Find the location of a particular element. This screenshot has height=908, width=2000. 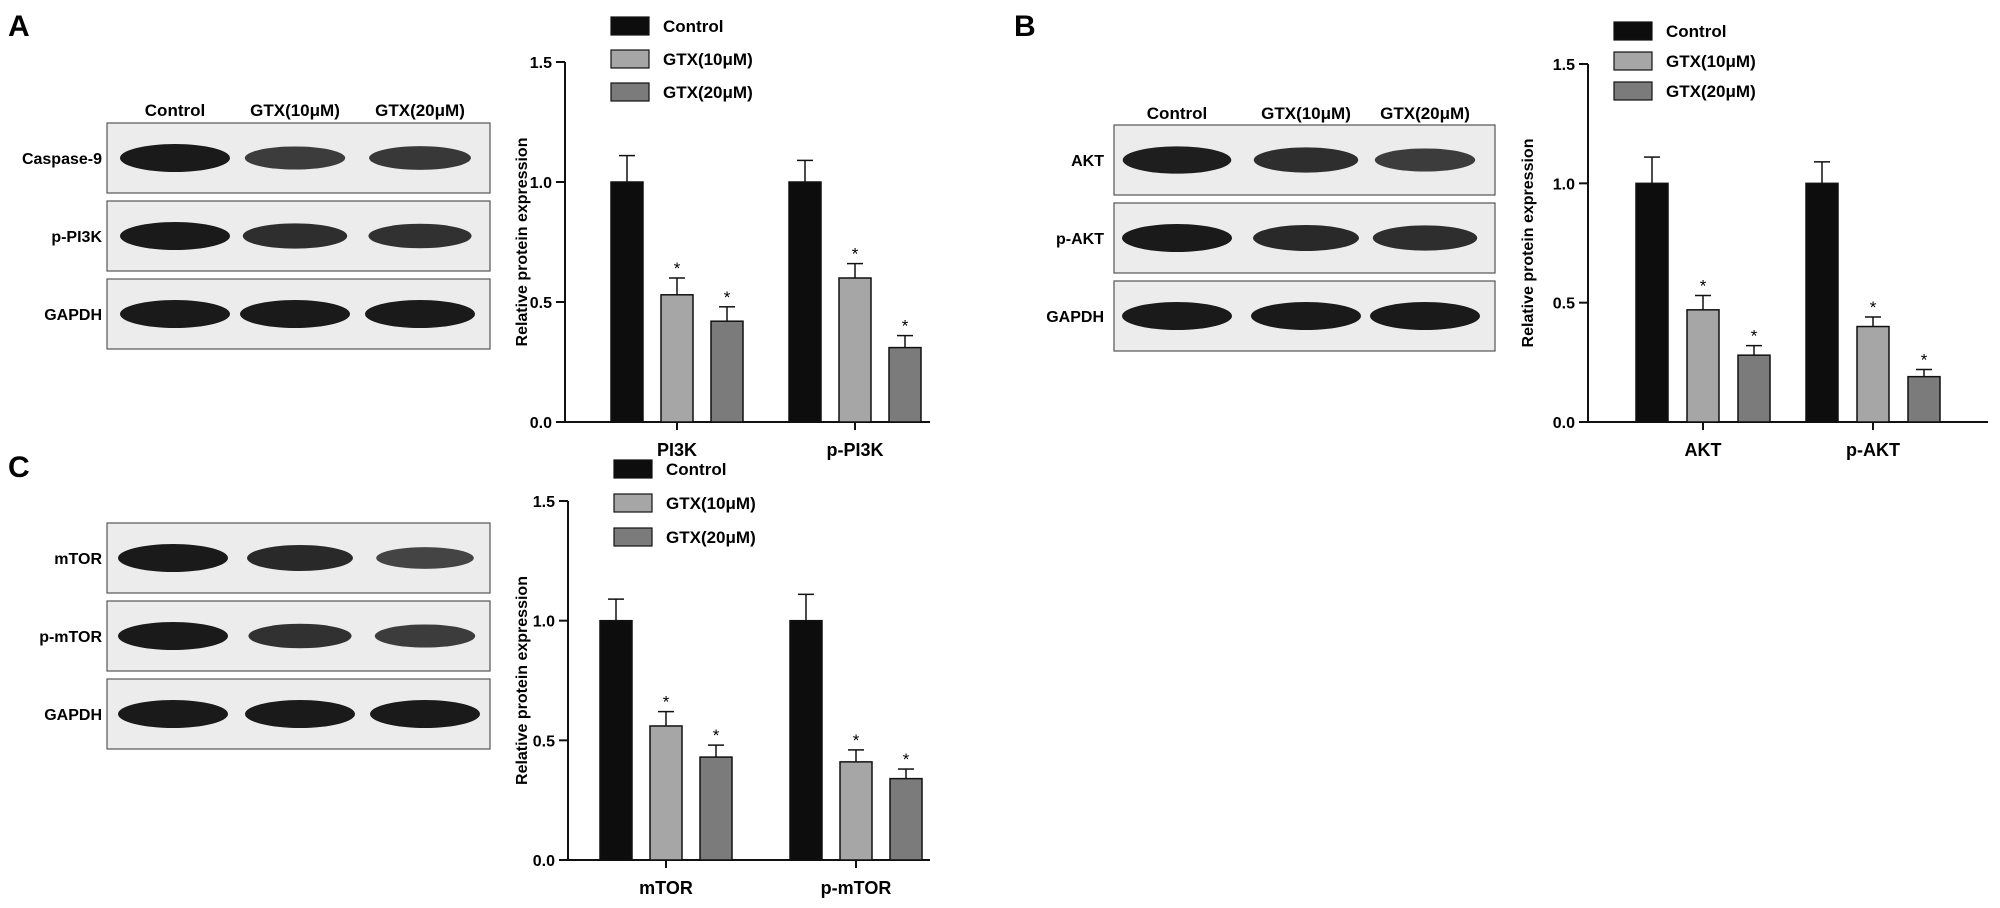

blot-lane-label: GTX(10μM) is located at coordinates (295, 110).